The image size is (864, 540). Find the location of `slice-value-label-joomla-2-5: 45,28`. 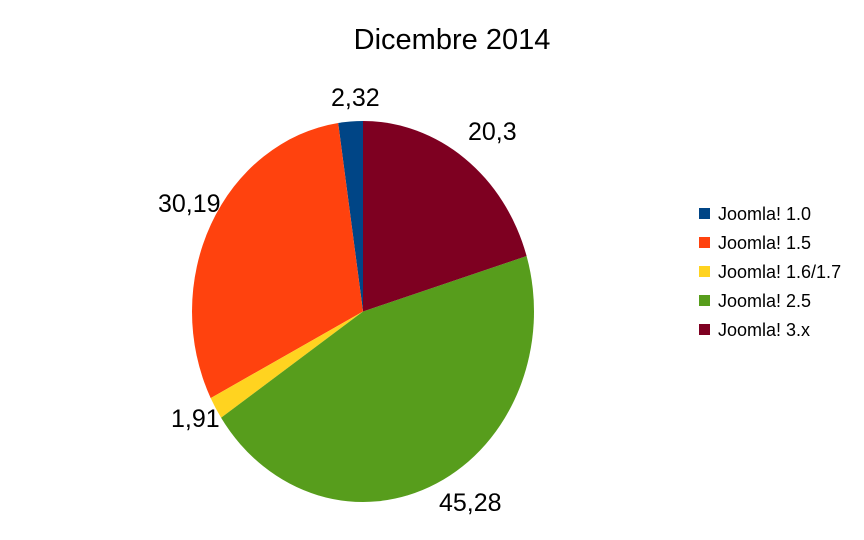

slice-value-label-joomla-2-5: 45,28 is located at coordinates (470, 503).